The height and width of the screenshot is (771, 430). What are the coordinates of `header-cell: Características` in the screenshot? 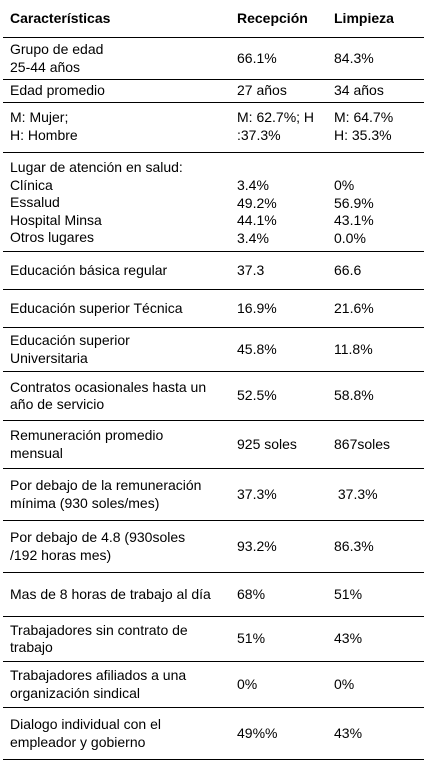 It's located at (60, 17).